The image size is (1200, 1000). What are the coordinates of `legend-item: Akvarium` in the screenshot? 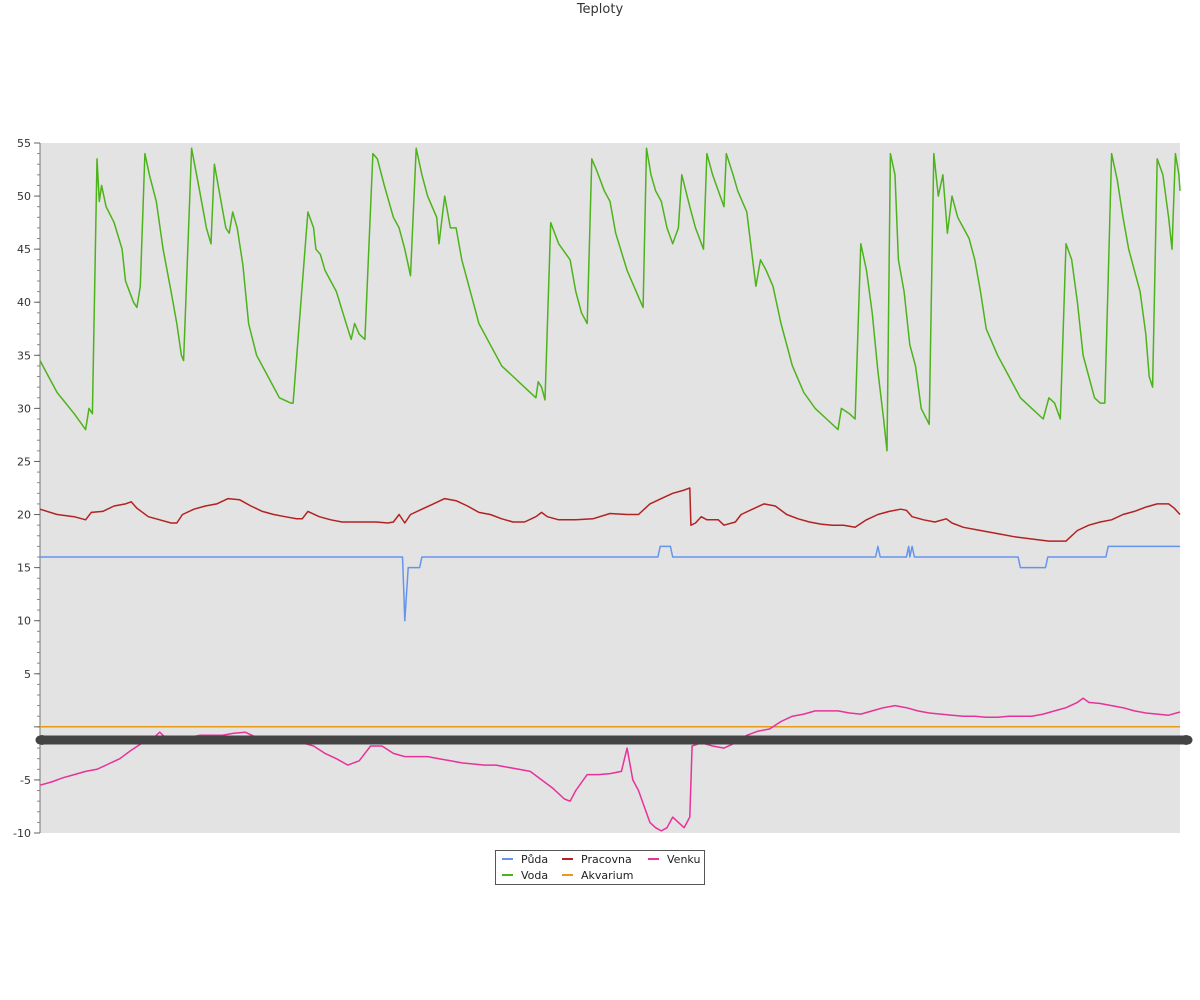 It's located at (597, 876).